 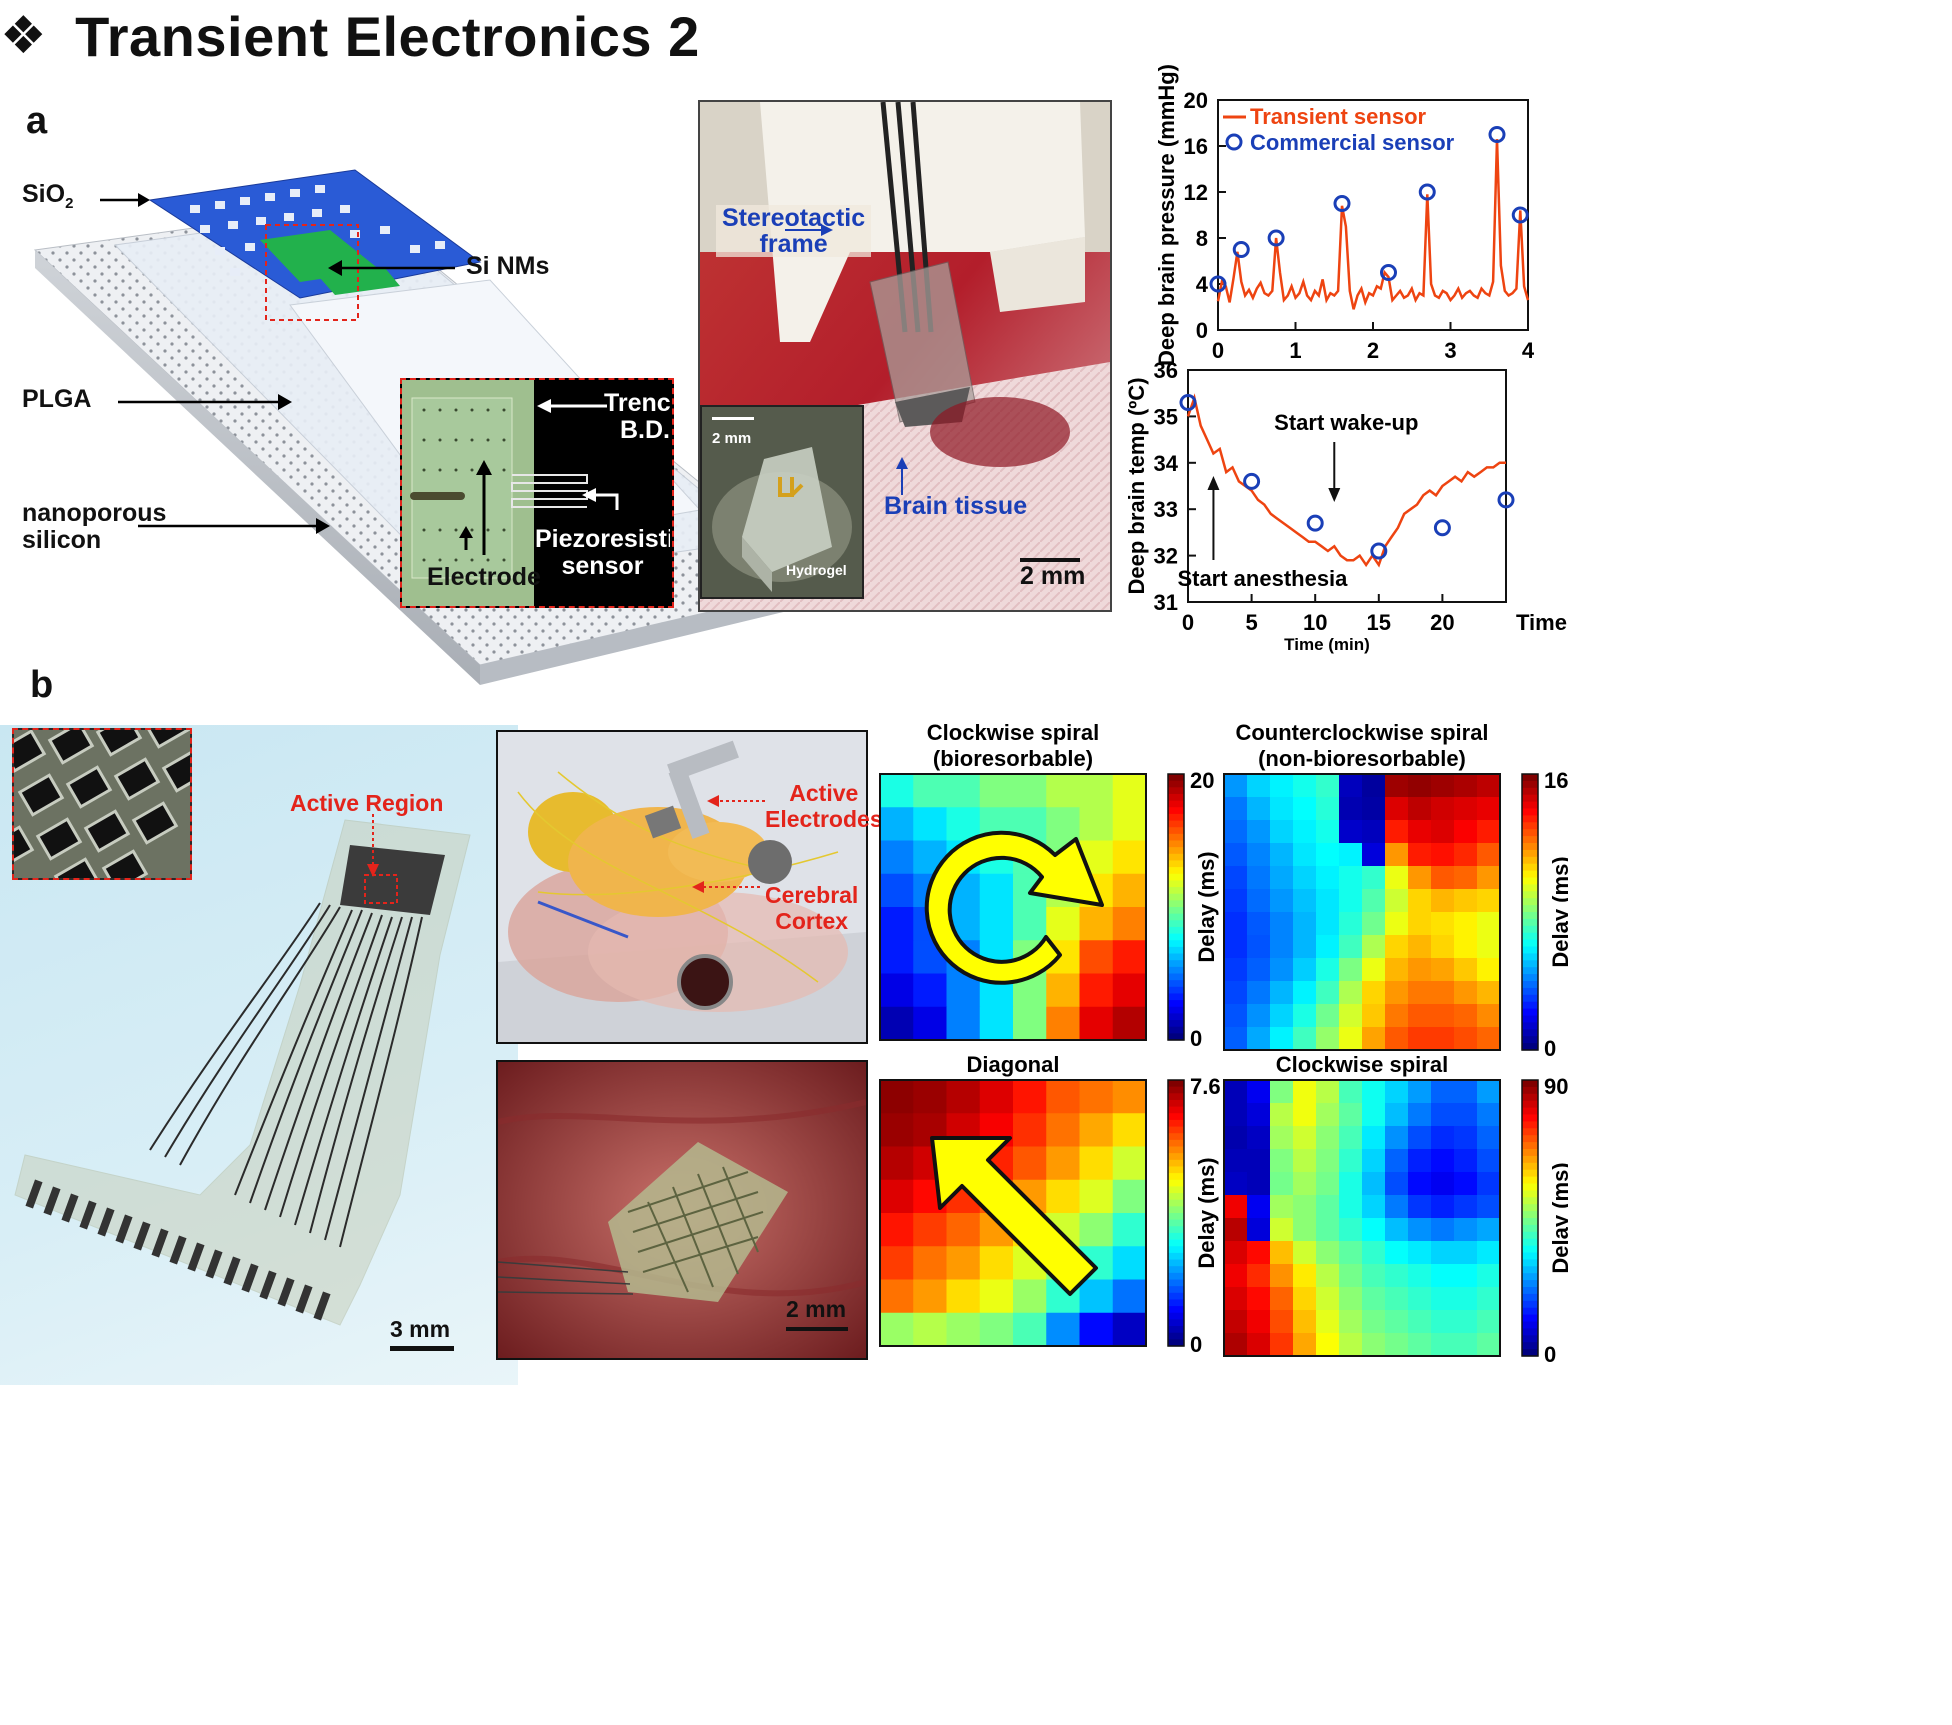 I want to click on label-cerebral-cortex: Cerebral Cortex, so click(x=812, y=908).